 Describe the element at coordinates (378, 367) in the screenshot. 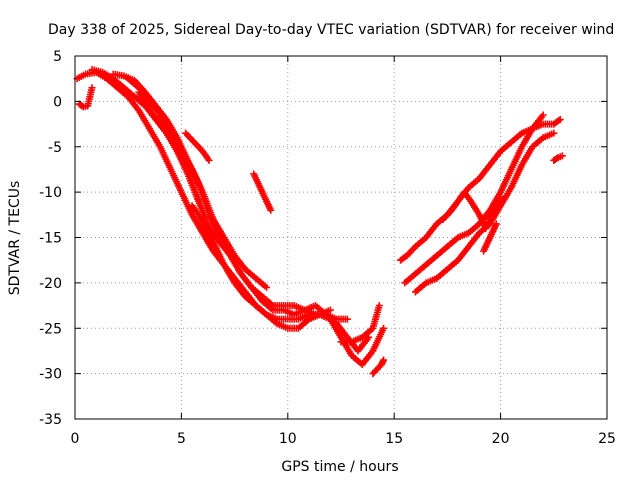

I see `series-segment-g` at that location.